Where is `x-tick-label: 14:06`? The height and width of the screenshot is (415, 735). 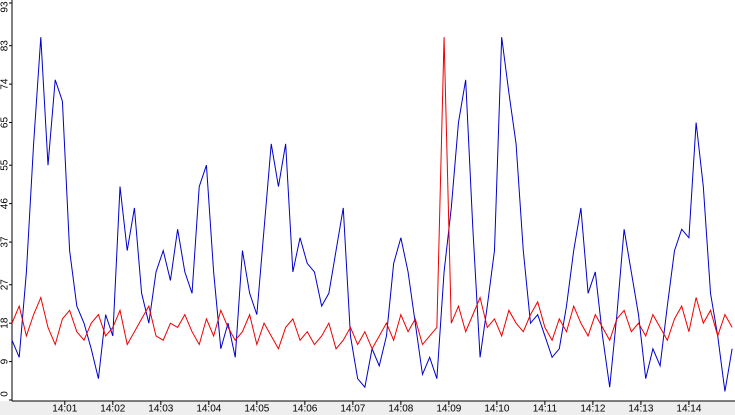 x-tick-label: 14:06 is located at coordinates (304, 409).